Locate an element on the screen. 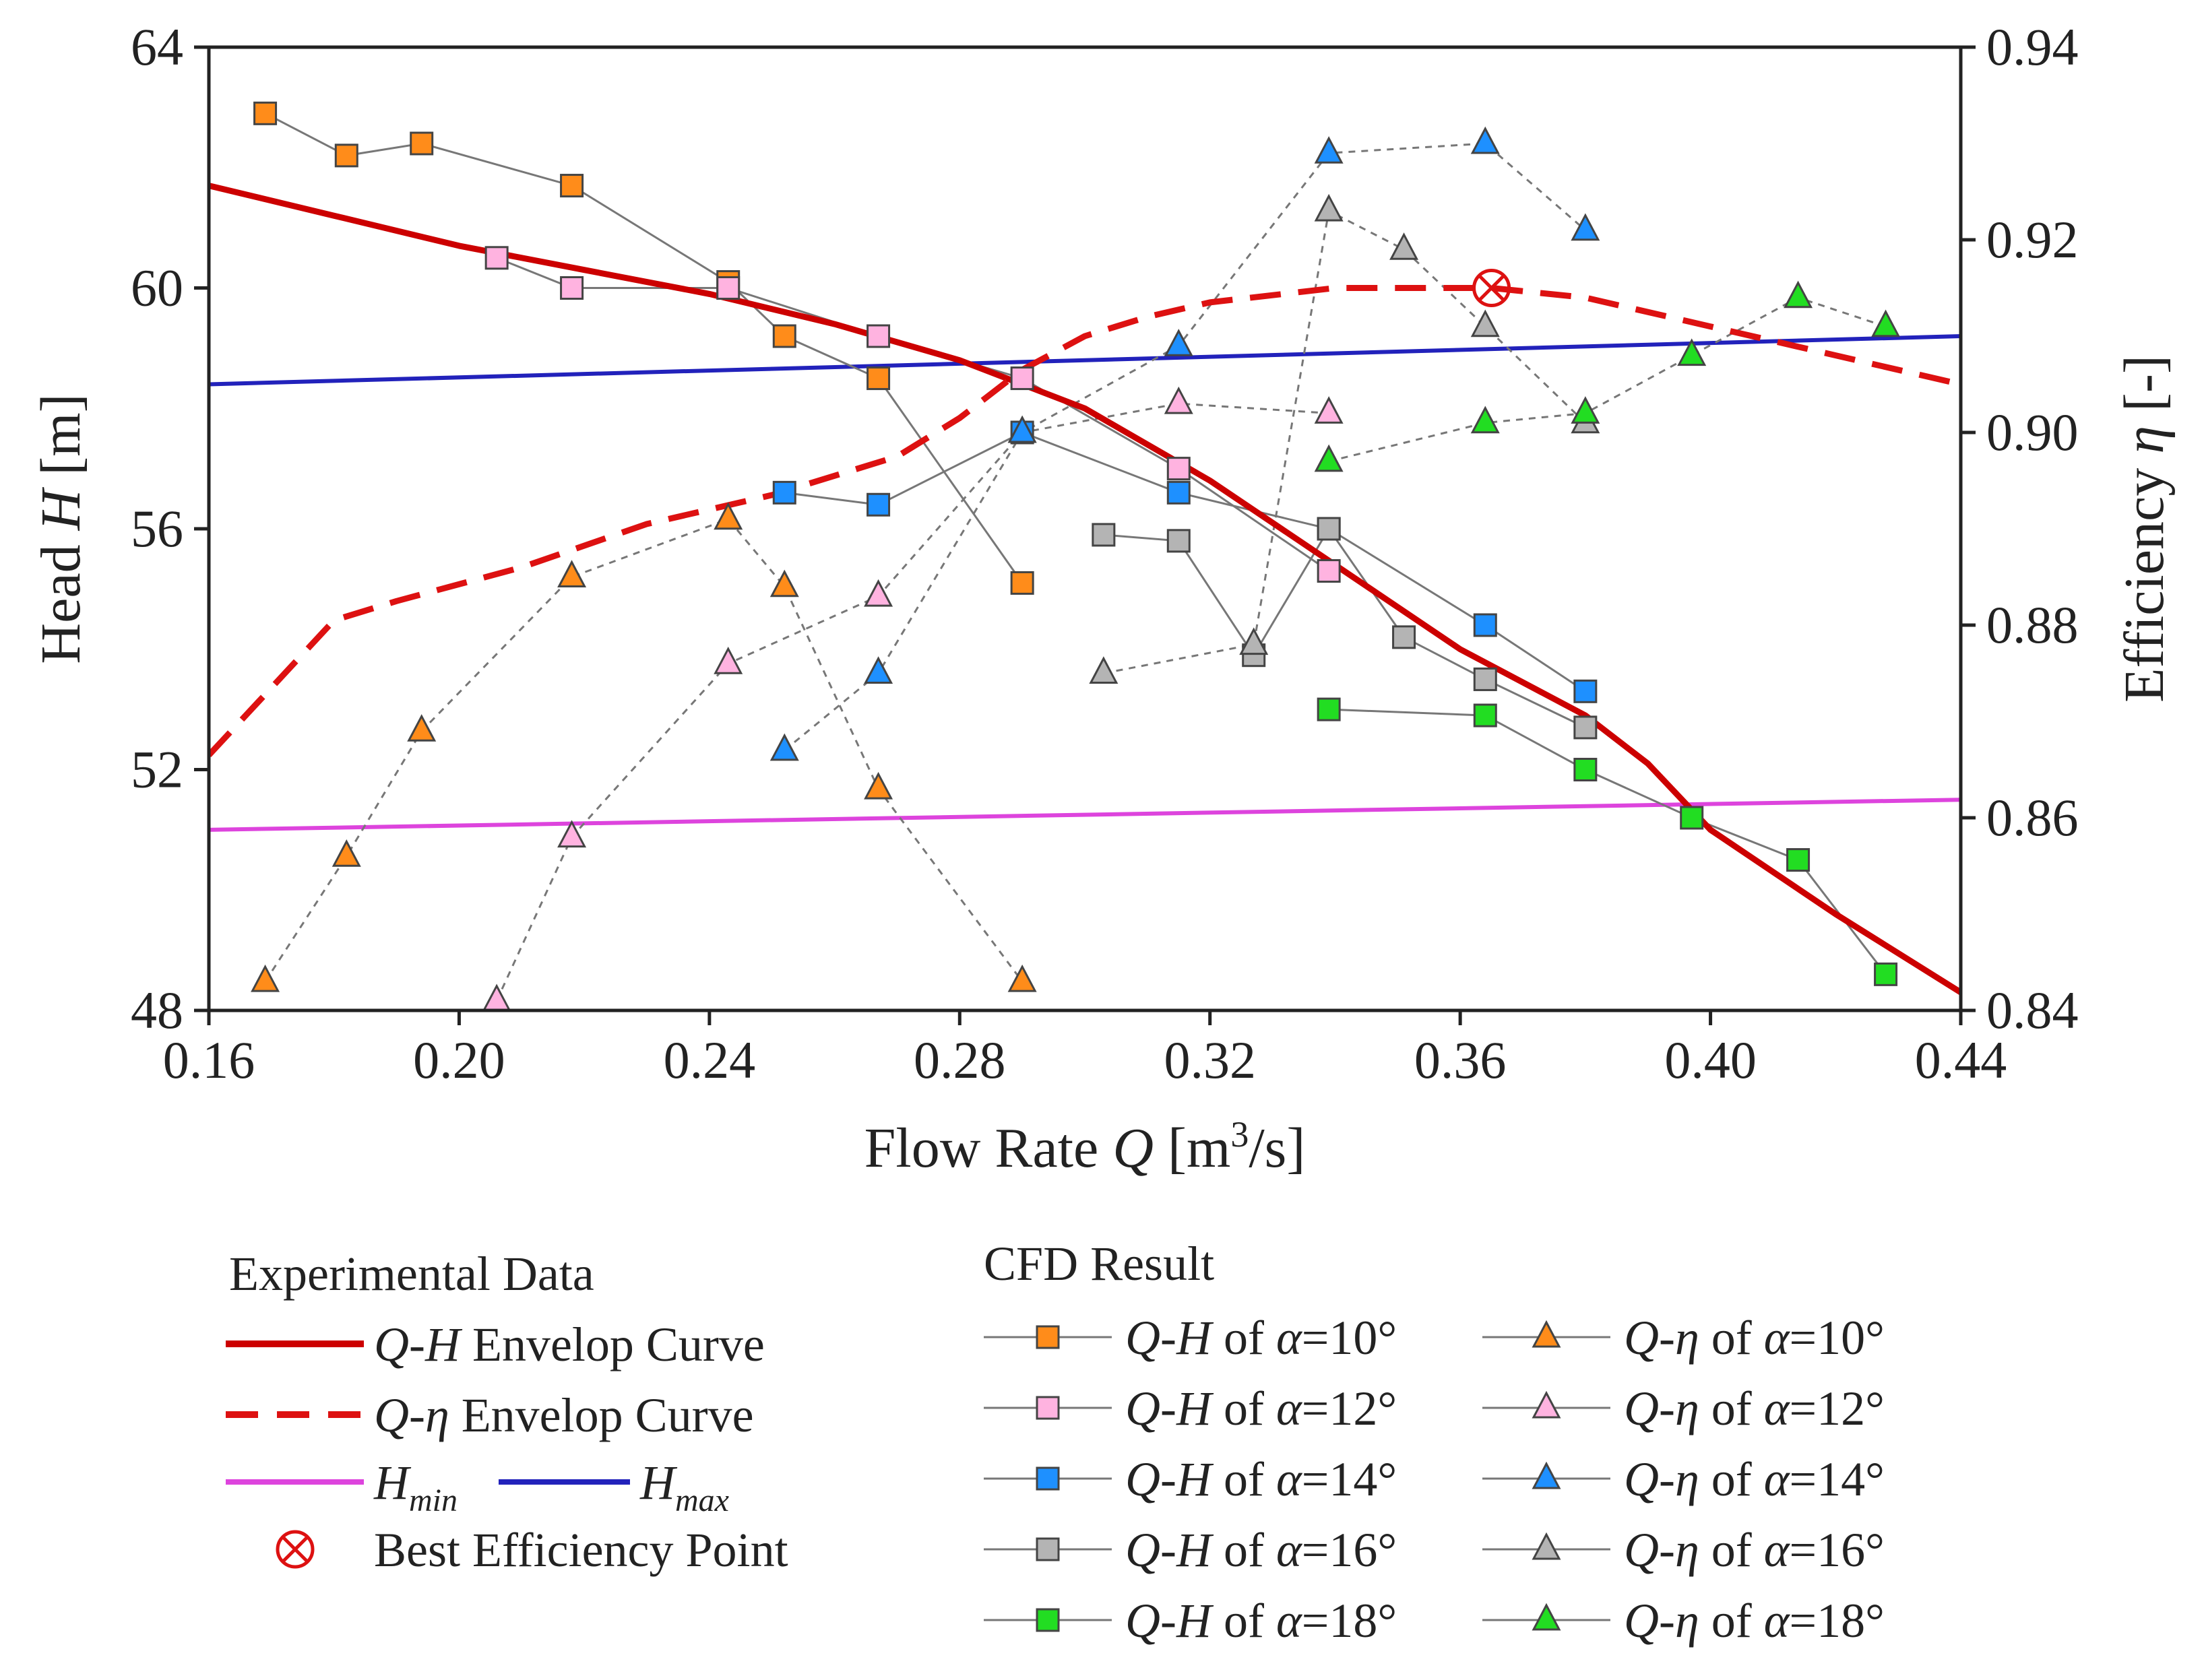  x-tick-label: 0.36 is located at coordinates (1460, 1060).